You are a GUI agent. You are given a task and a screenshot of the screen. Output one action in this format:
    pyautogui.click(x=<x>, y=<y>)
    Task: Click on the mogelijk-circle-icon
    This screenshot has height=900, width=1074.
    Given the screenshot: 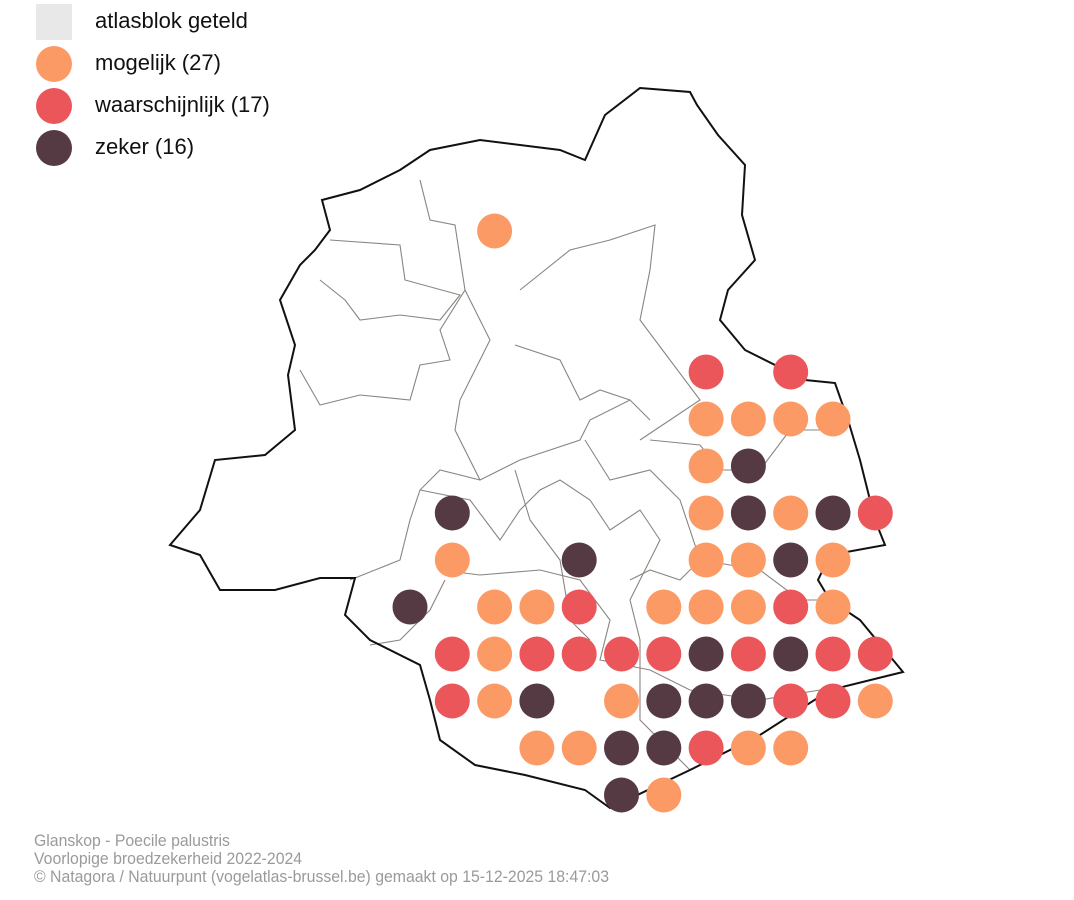 What is the action you would take?
    pyautogui.click(x=54, y=64)
    